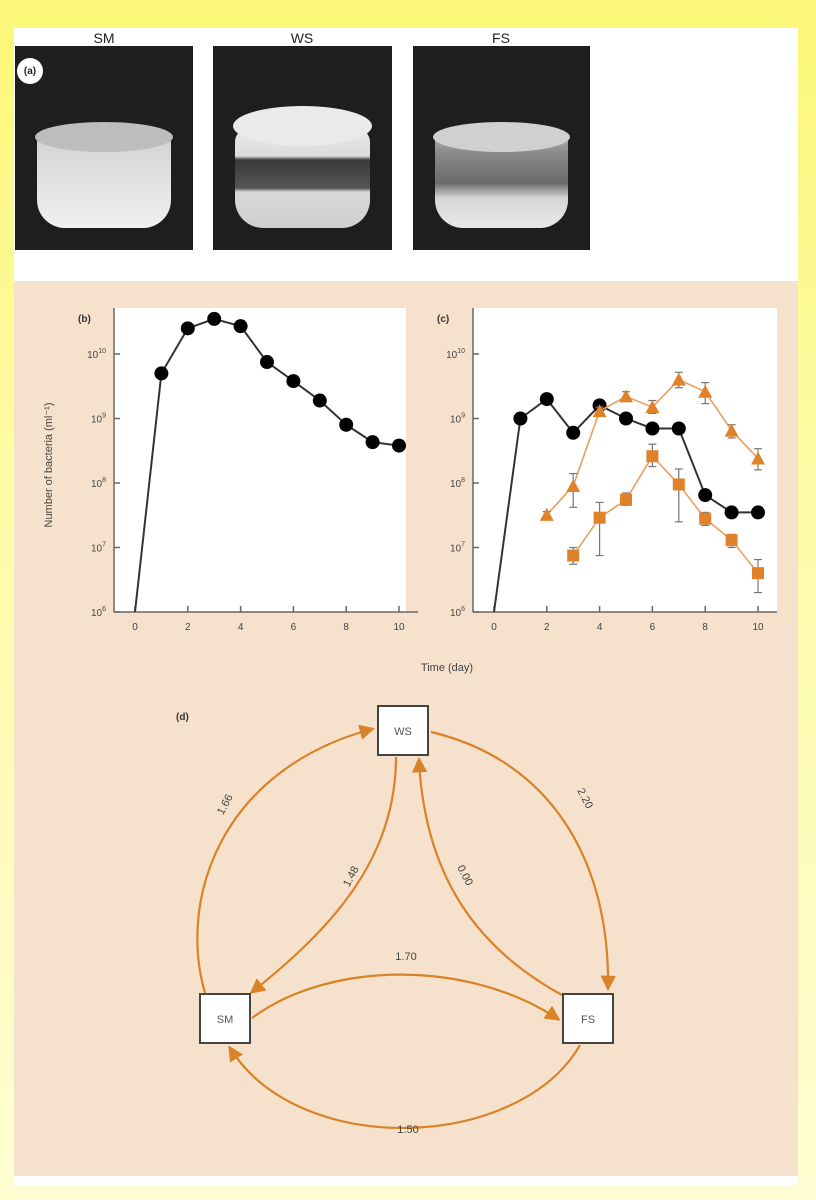  I want to click on photo-label-sm: SM, so click(104, 38).